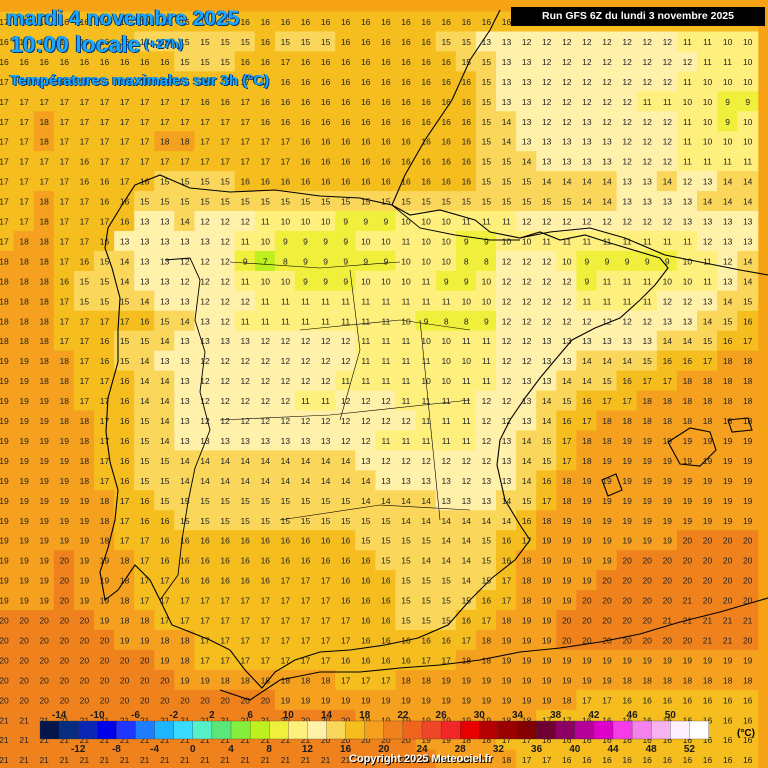 The height and width of the screenshot is (768, 768). Describe the element at coordinates (245, 142) in the screenshot. I see `grid-value: 17` at that location.